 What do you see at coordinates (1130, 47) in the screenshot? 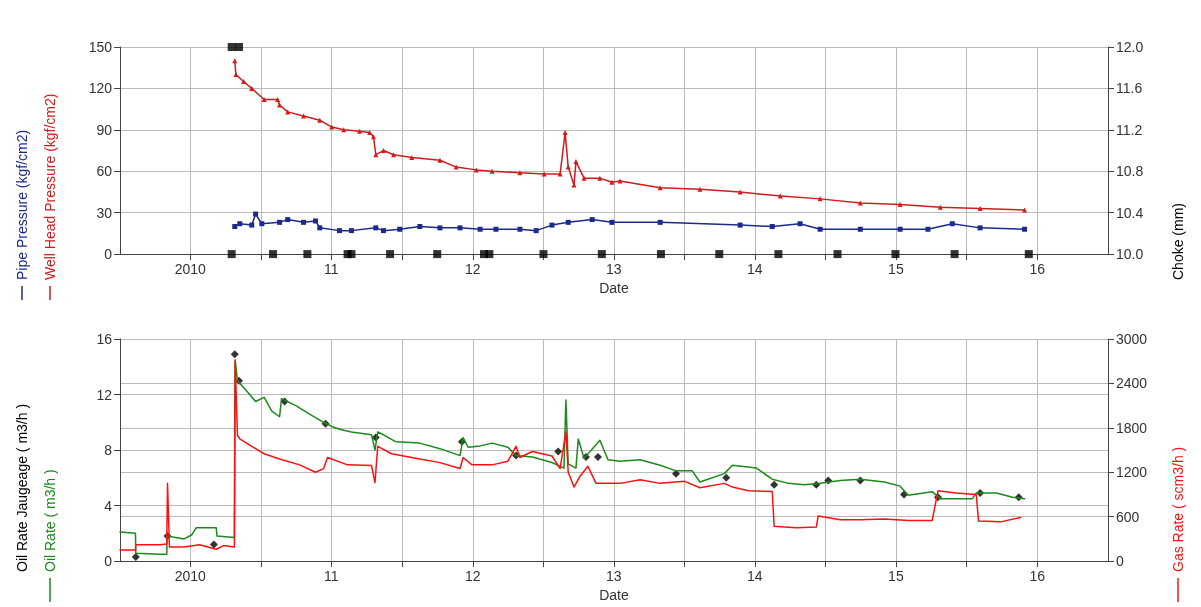
I see `y2-tick-label: 12.0` at bounding box center [1130, 47].